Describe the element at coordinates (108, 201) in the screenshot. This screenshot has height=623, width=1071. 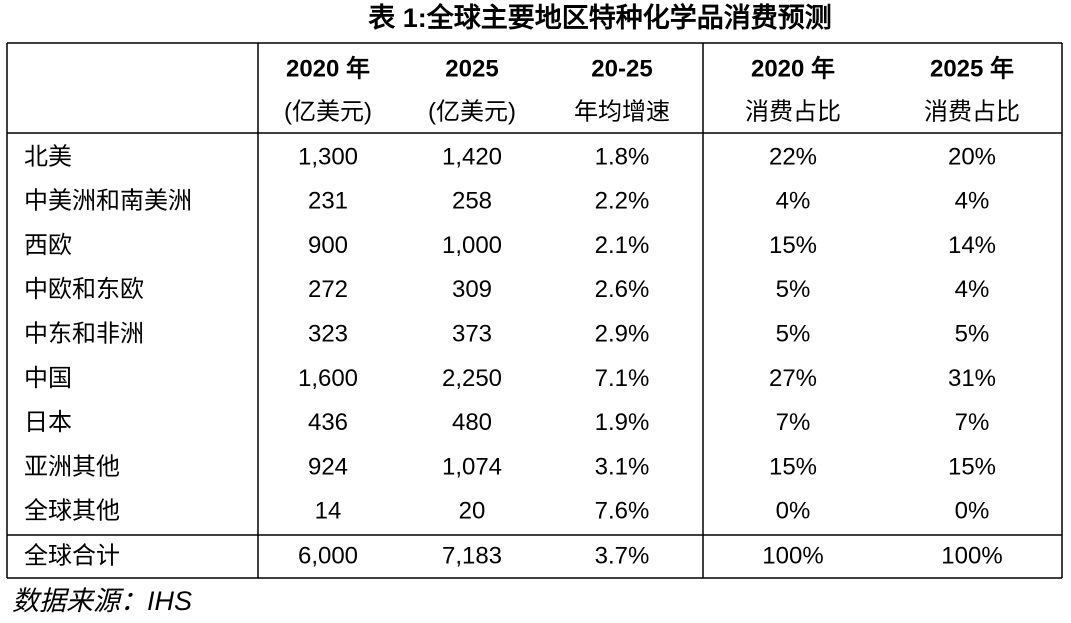
I see `row-label: 中美洲和南美洲` at that location.